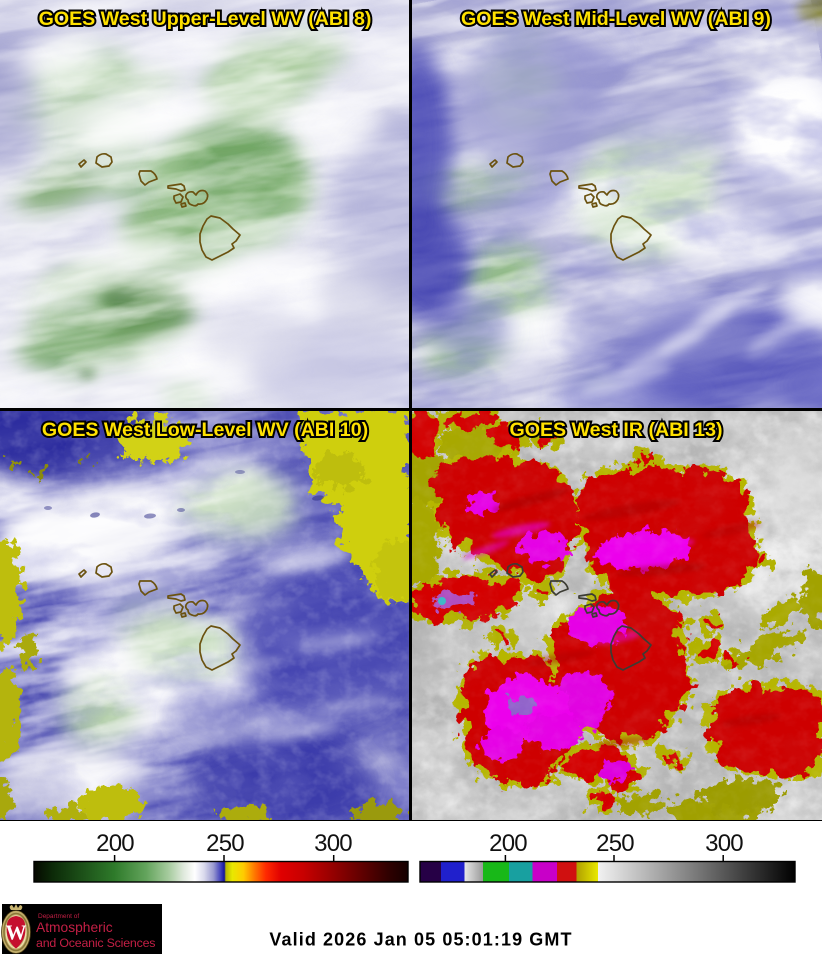 Image resolution: width=822 pixels, height=954 pixels. What do you see at coordinates (420, 940) in the screenshot?
I see `svg-text: Valid 2026 Jan 05 05:01:19 GMT` at bounding box center [420, 940].